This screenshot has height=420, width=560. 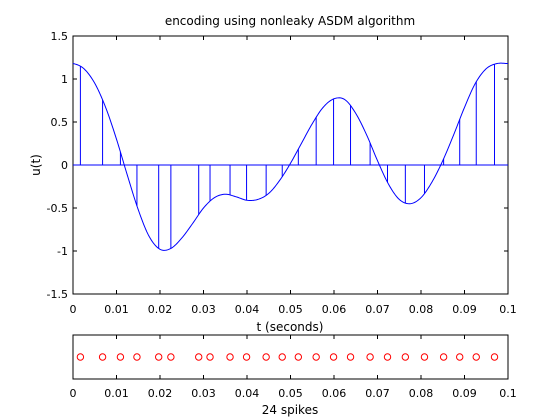 I want to click on spike-x-label: 24 spikes, so click(x=290, y=410).